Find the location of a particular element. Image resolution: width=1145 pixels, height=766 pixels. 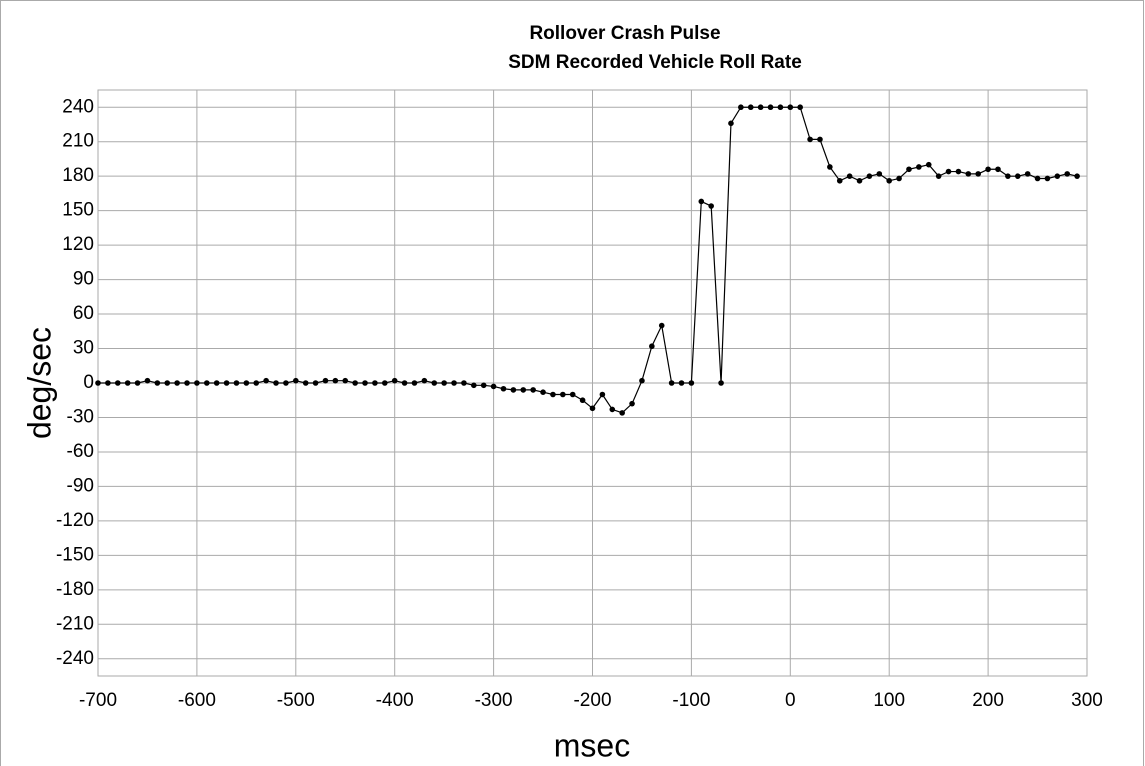

y-tick-label: -210 is located at coordinates (75, 623).